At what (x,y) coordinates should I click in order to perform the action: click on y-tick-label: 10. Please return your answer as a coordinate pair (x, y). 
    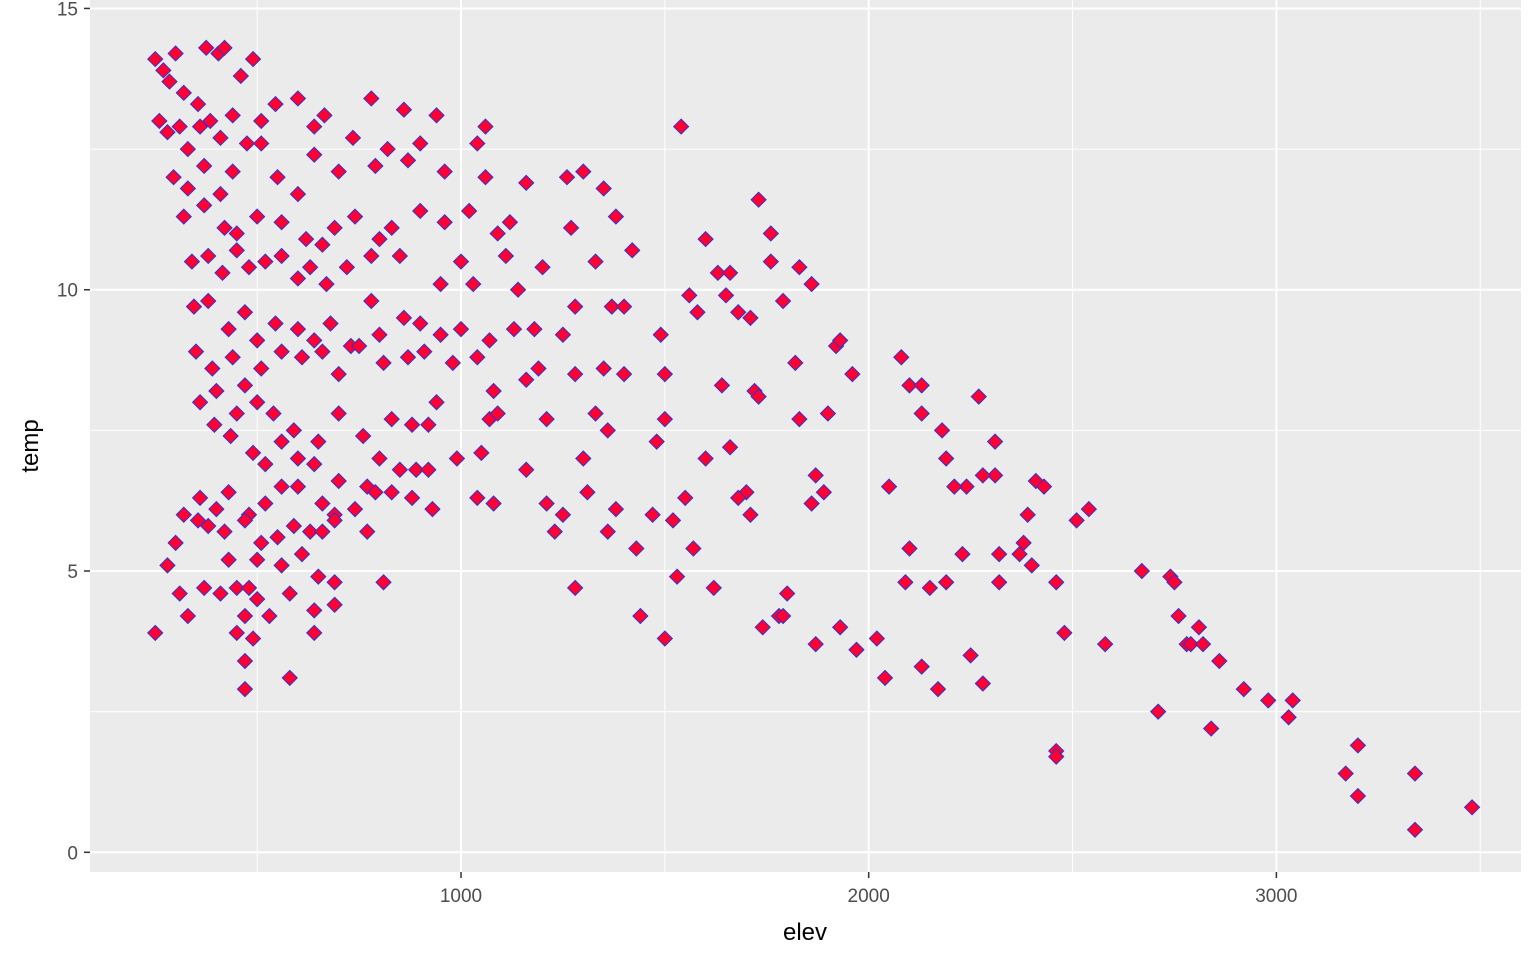
    Looking at the image, I should click on (67, 291).